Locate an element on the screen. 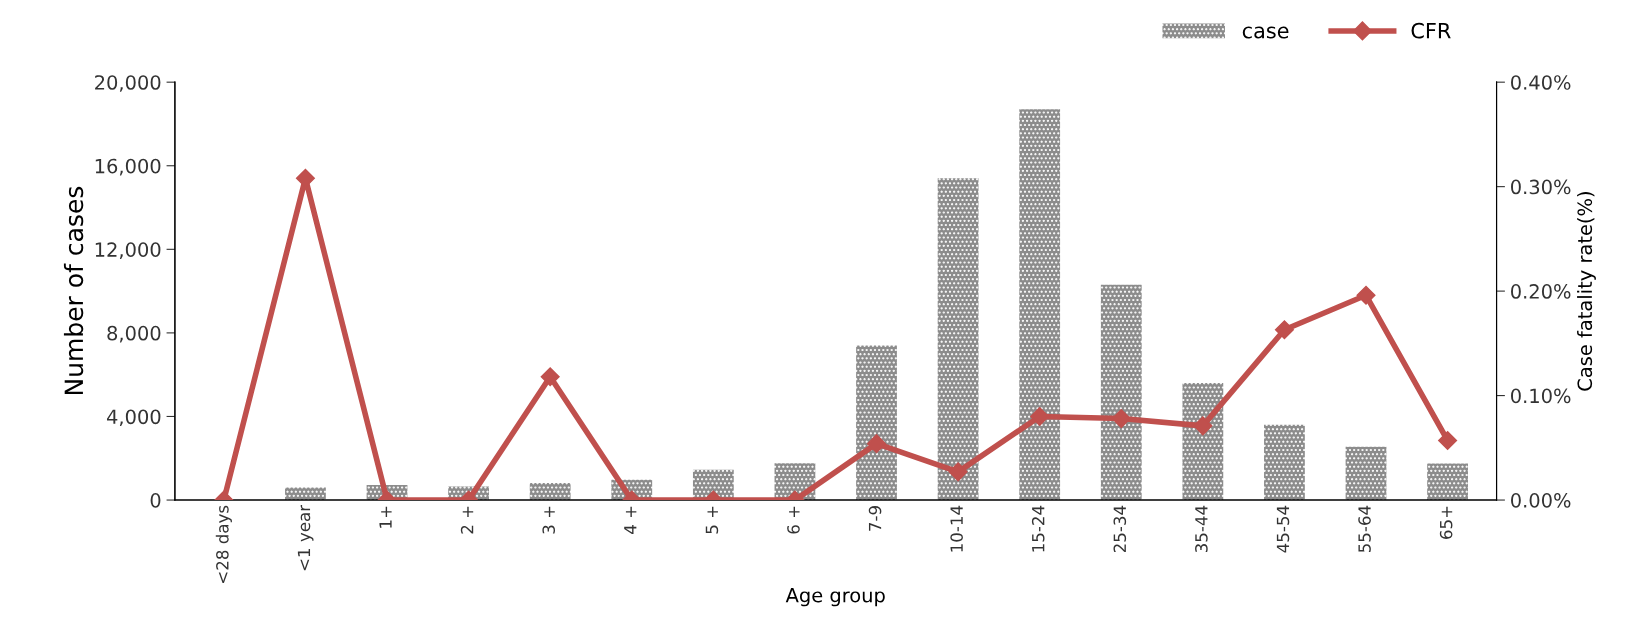 Image resolution: width=1650 pixels, height=637 pixels. y2-tick-label: 0.30% is located at coordinates (1541, 187).